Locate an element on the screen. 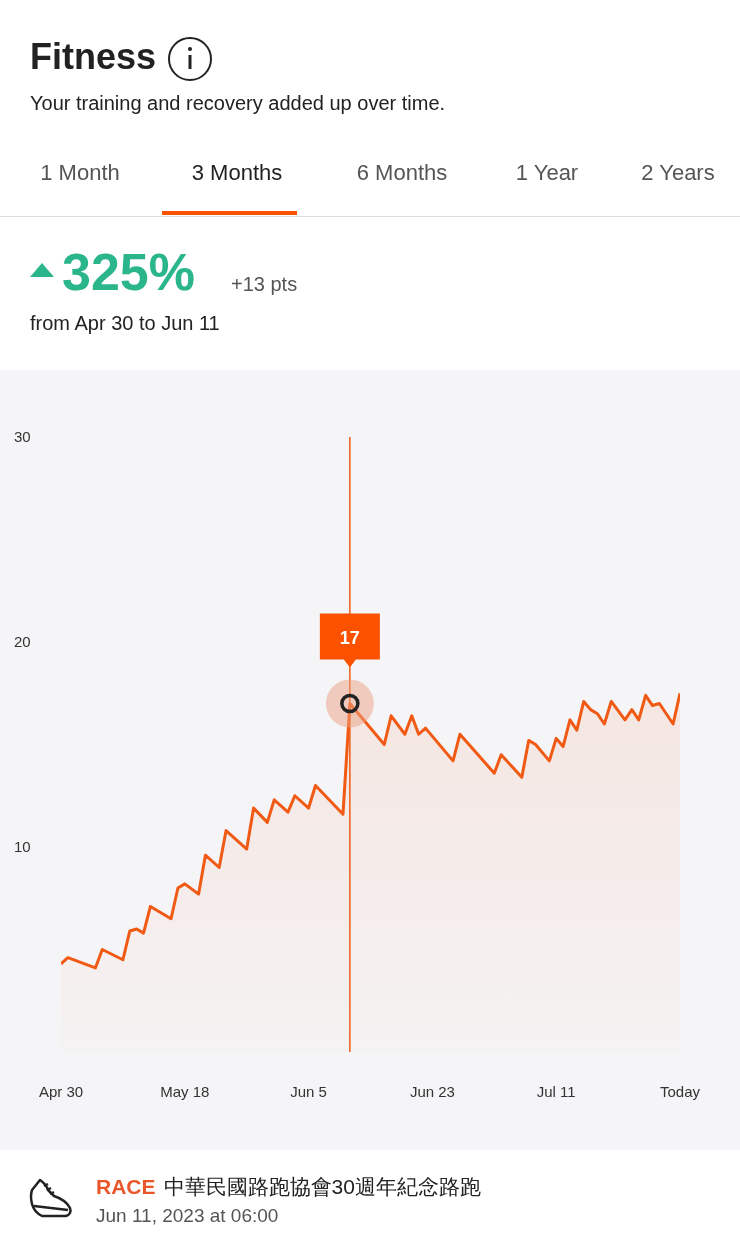  data-label: 17 is located at coordinates (349, 637).